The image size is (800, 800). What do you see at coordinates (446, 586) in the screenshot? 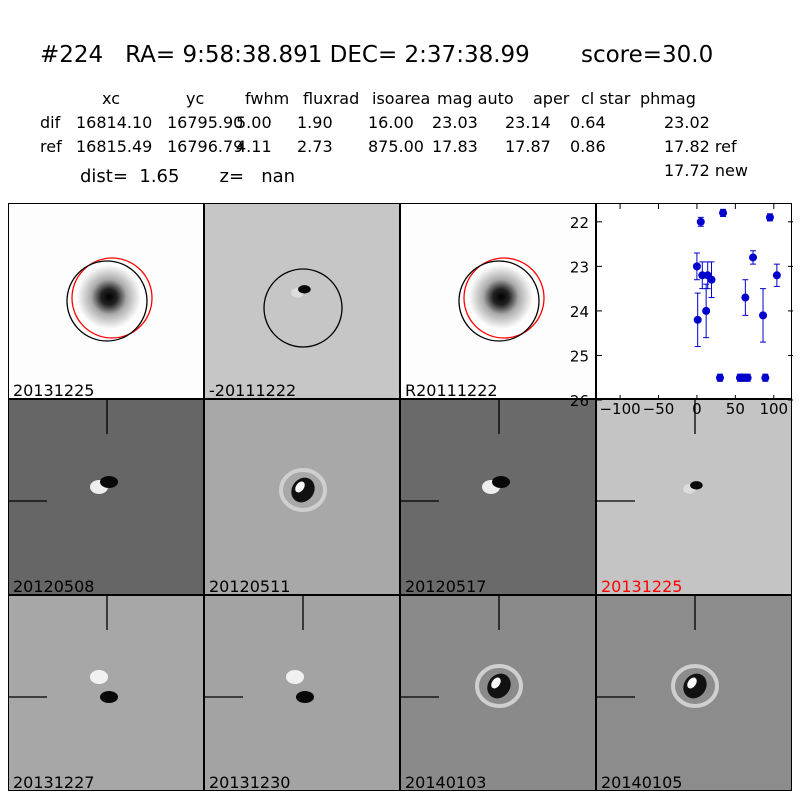
I see `panel-date-label: 20120517` at bounding box center [446, 586].